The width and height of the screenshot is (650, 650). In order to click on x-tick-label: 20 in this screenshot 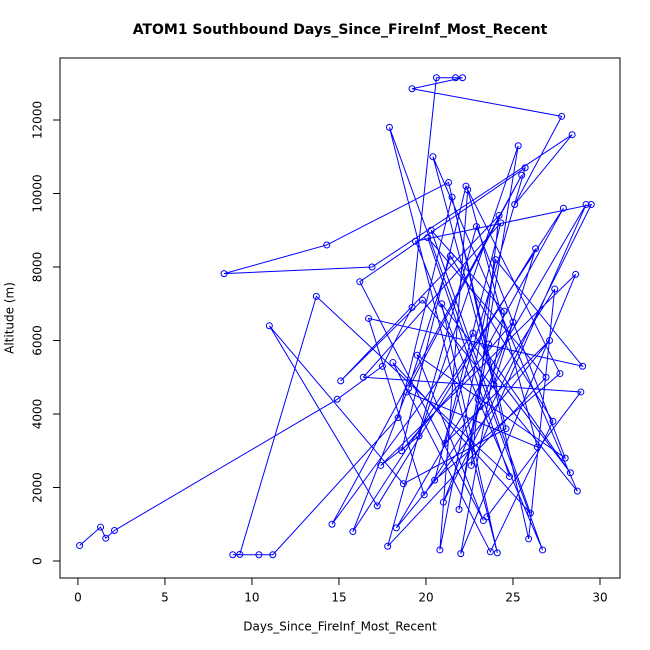, I will do `click(425, 598)`.